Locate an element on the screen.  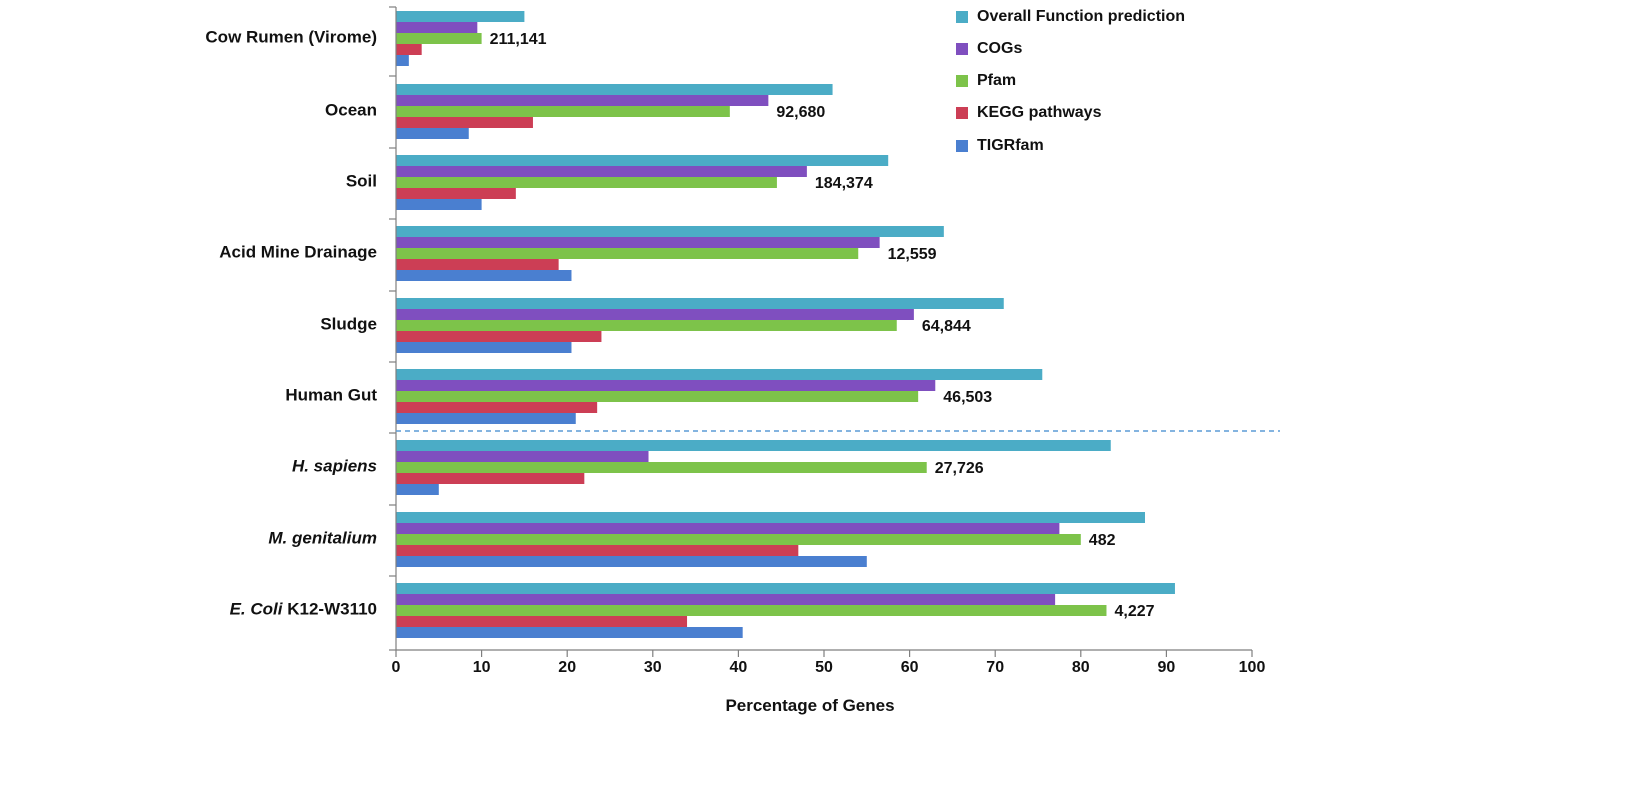
legend-label: Overall Function prediction is located at coordinates (1081, 16).